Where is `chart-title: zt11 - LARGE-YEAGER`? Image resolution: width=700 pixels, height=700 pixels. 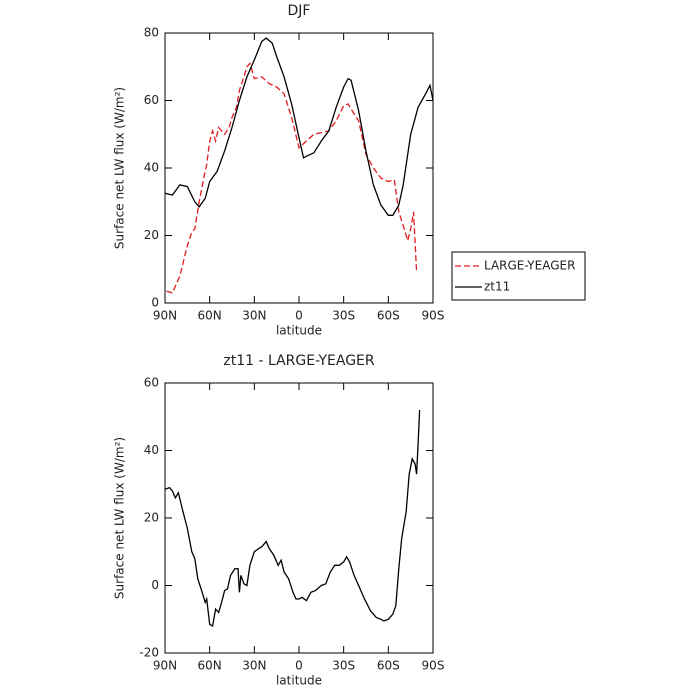
chart-title: zt11 - LARGE-YEAGER is located at coordinates (299, 361).